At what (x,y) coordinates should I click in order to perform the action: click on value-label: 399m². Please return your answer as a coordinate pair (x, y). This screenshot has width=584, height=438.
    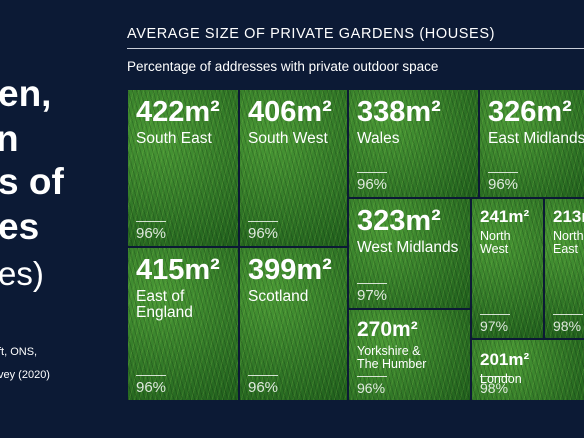
    Looking at the image, I should click on (290, 270).